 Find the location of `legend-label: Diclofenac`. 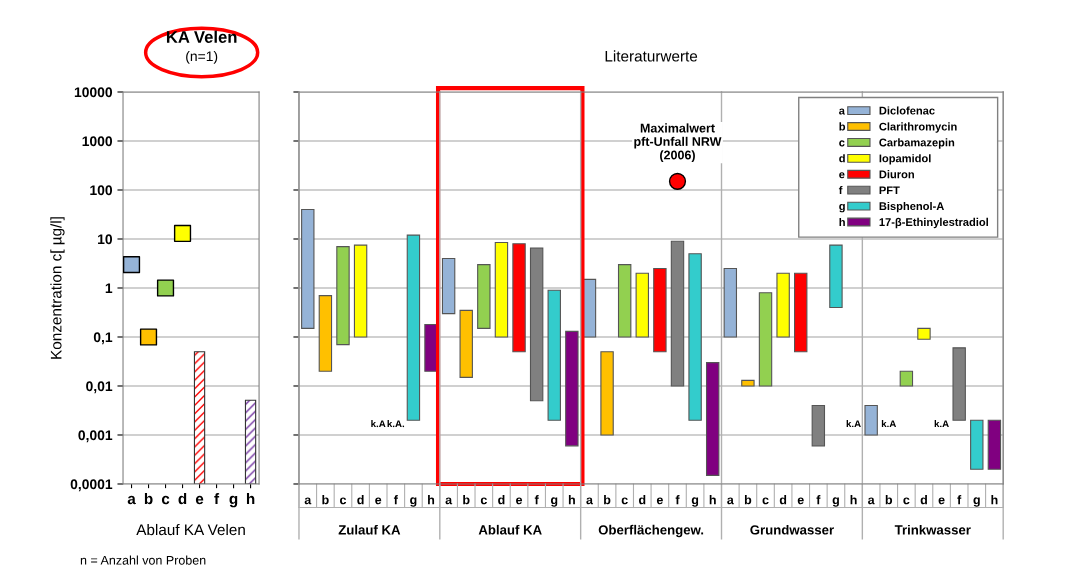

legend-label: Diclofenac is located at coordinates (907, 110).